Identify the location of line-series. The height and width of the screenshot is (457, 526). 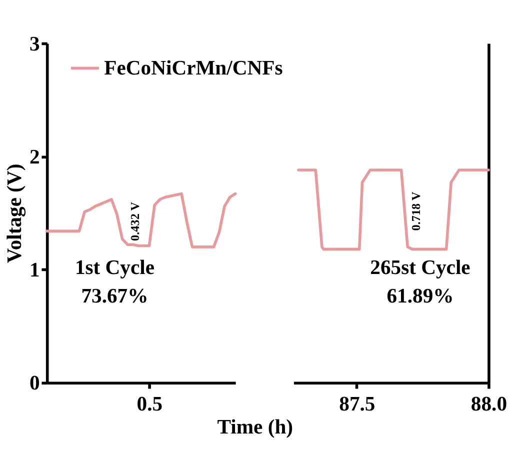
(141, 220).